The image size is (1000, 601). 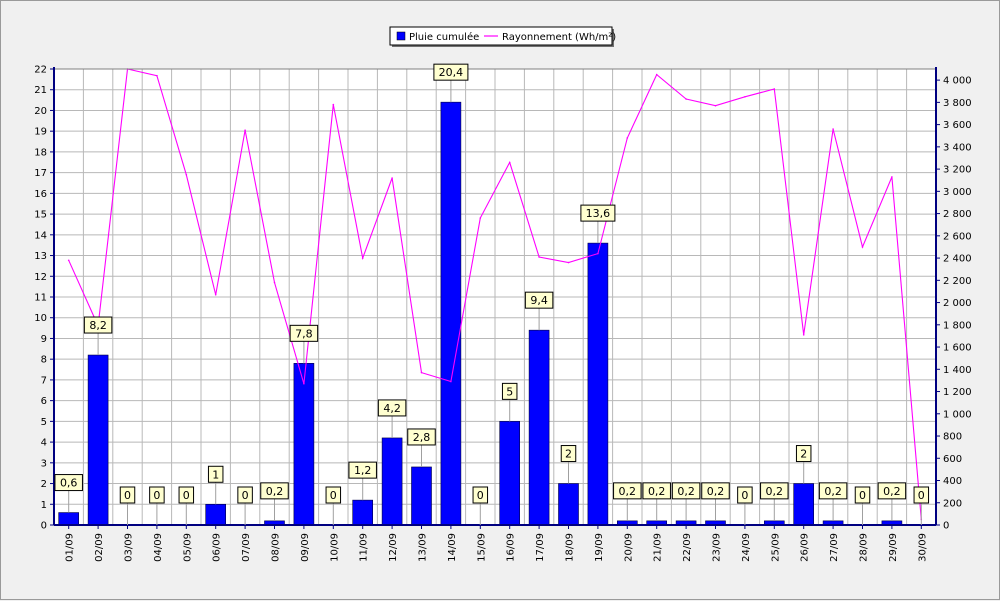 What do you see at coordinates (276, 547) in the screenshot?
I see `x-tick-label: 08/09` at bounding box center [276, 547].